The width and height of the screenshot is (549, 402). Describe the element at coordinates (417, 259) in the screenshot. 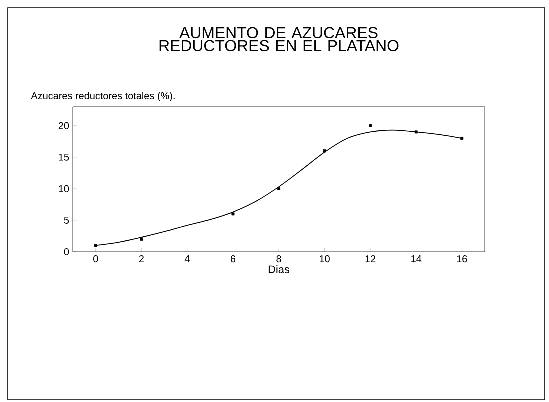

I see `x-tick-label: 14` at that location.